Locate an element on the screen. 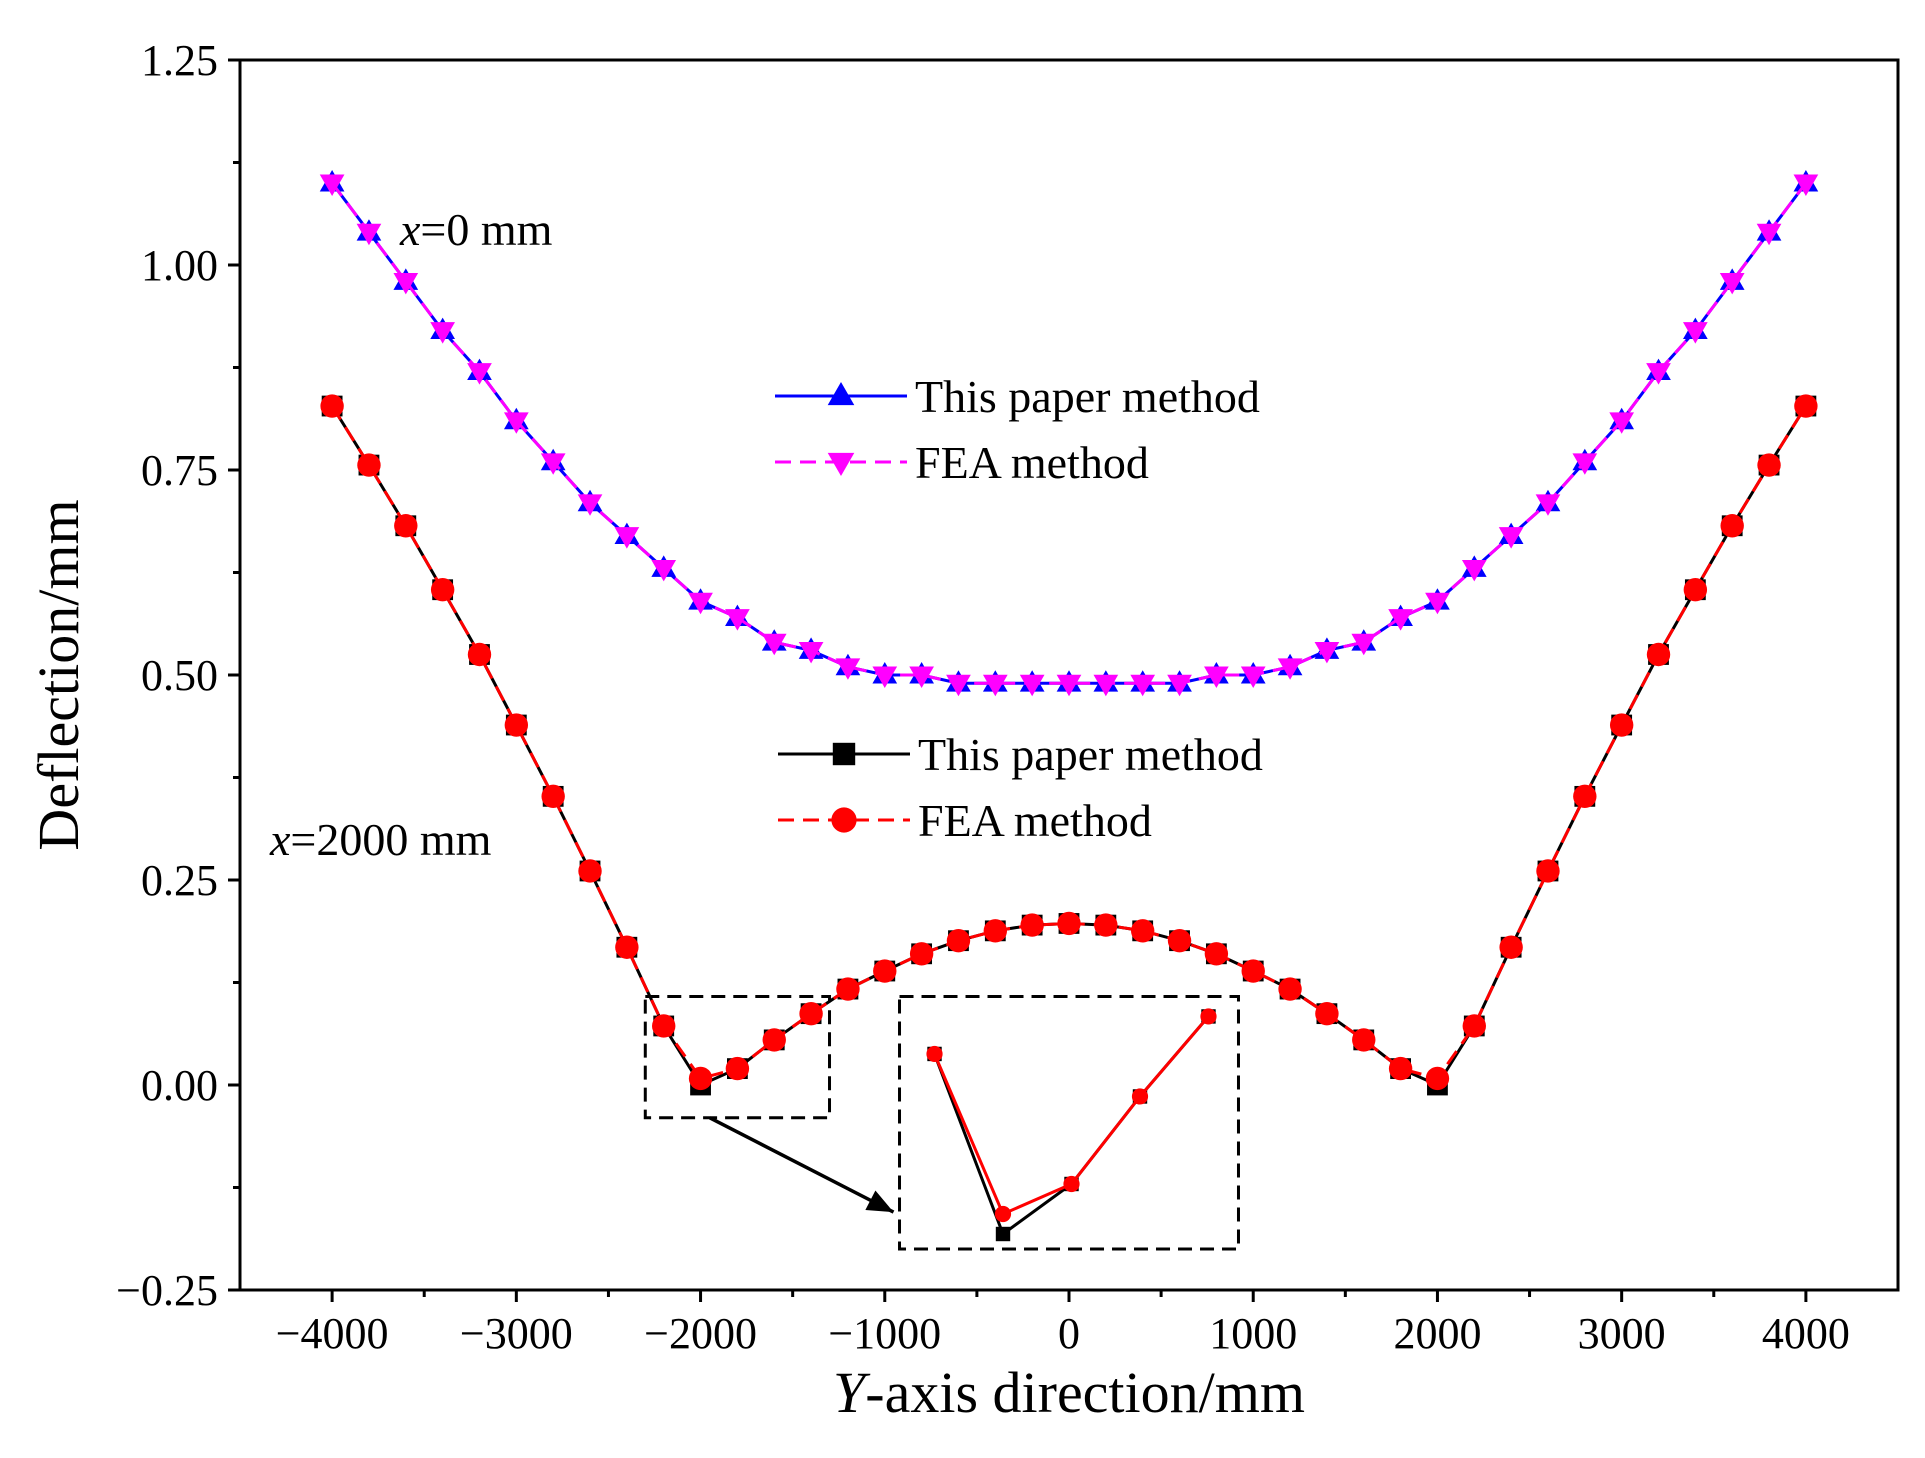  legend-label-3: FEA method is located at coordinates (1035, 820).